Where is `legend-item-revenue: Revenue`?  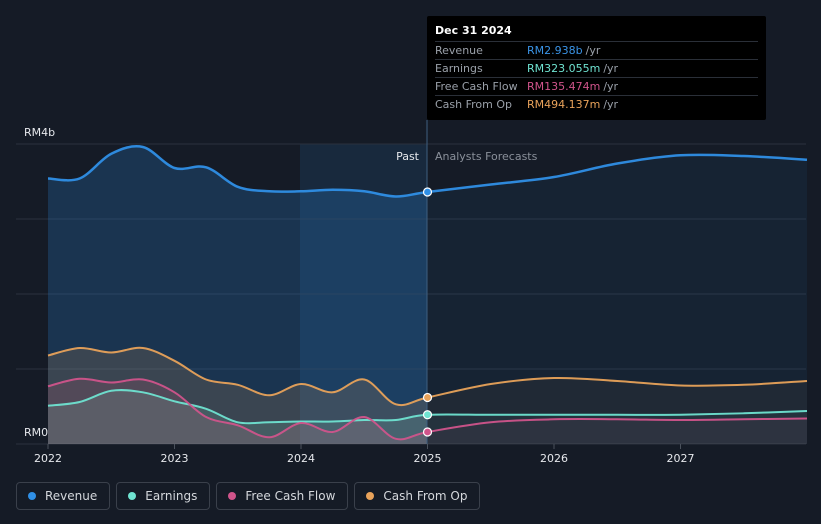 legend-item-revenue: Revenue is located at coordinates (63, 496).